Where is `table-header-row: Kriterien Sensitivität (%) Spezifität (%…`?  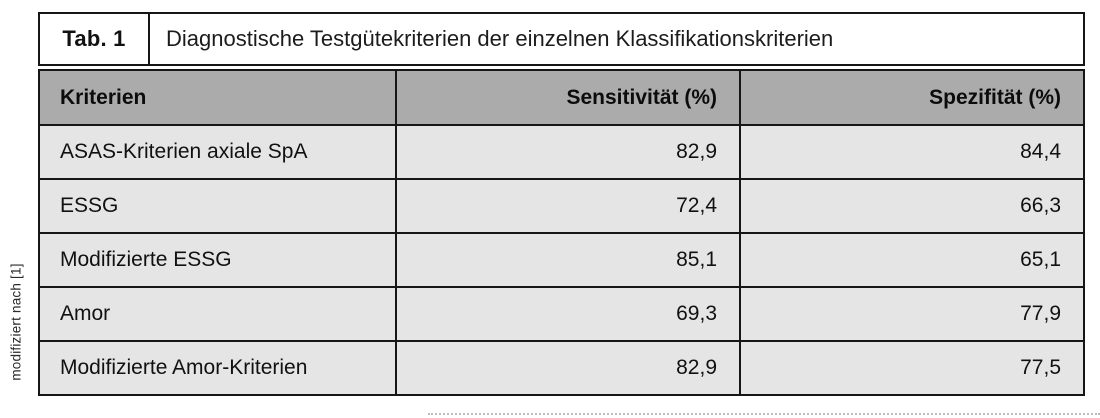 table-header-row: Kriterien Sensitivität (%) Spezifität (%… is located at coordinates (561, 97).